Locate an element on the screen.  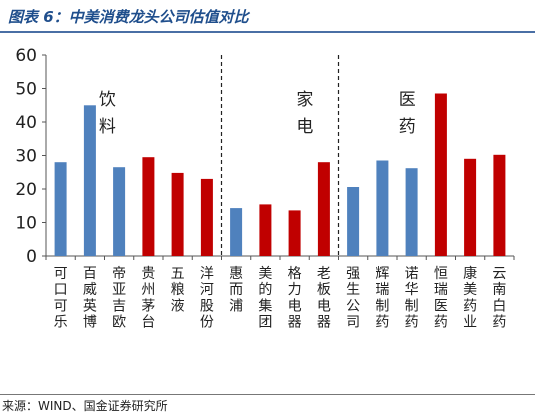
category-label: 康美药业 is located at coordinates (470, 298).